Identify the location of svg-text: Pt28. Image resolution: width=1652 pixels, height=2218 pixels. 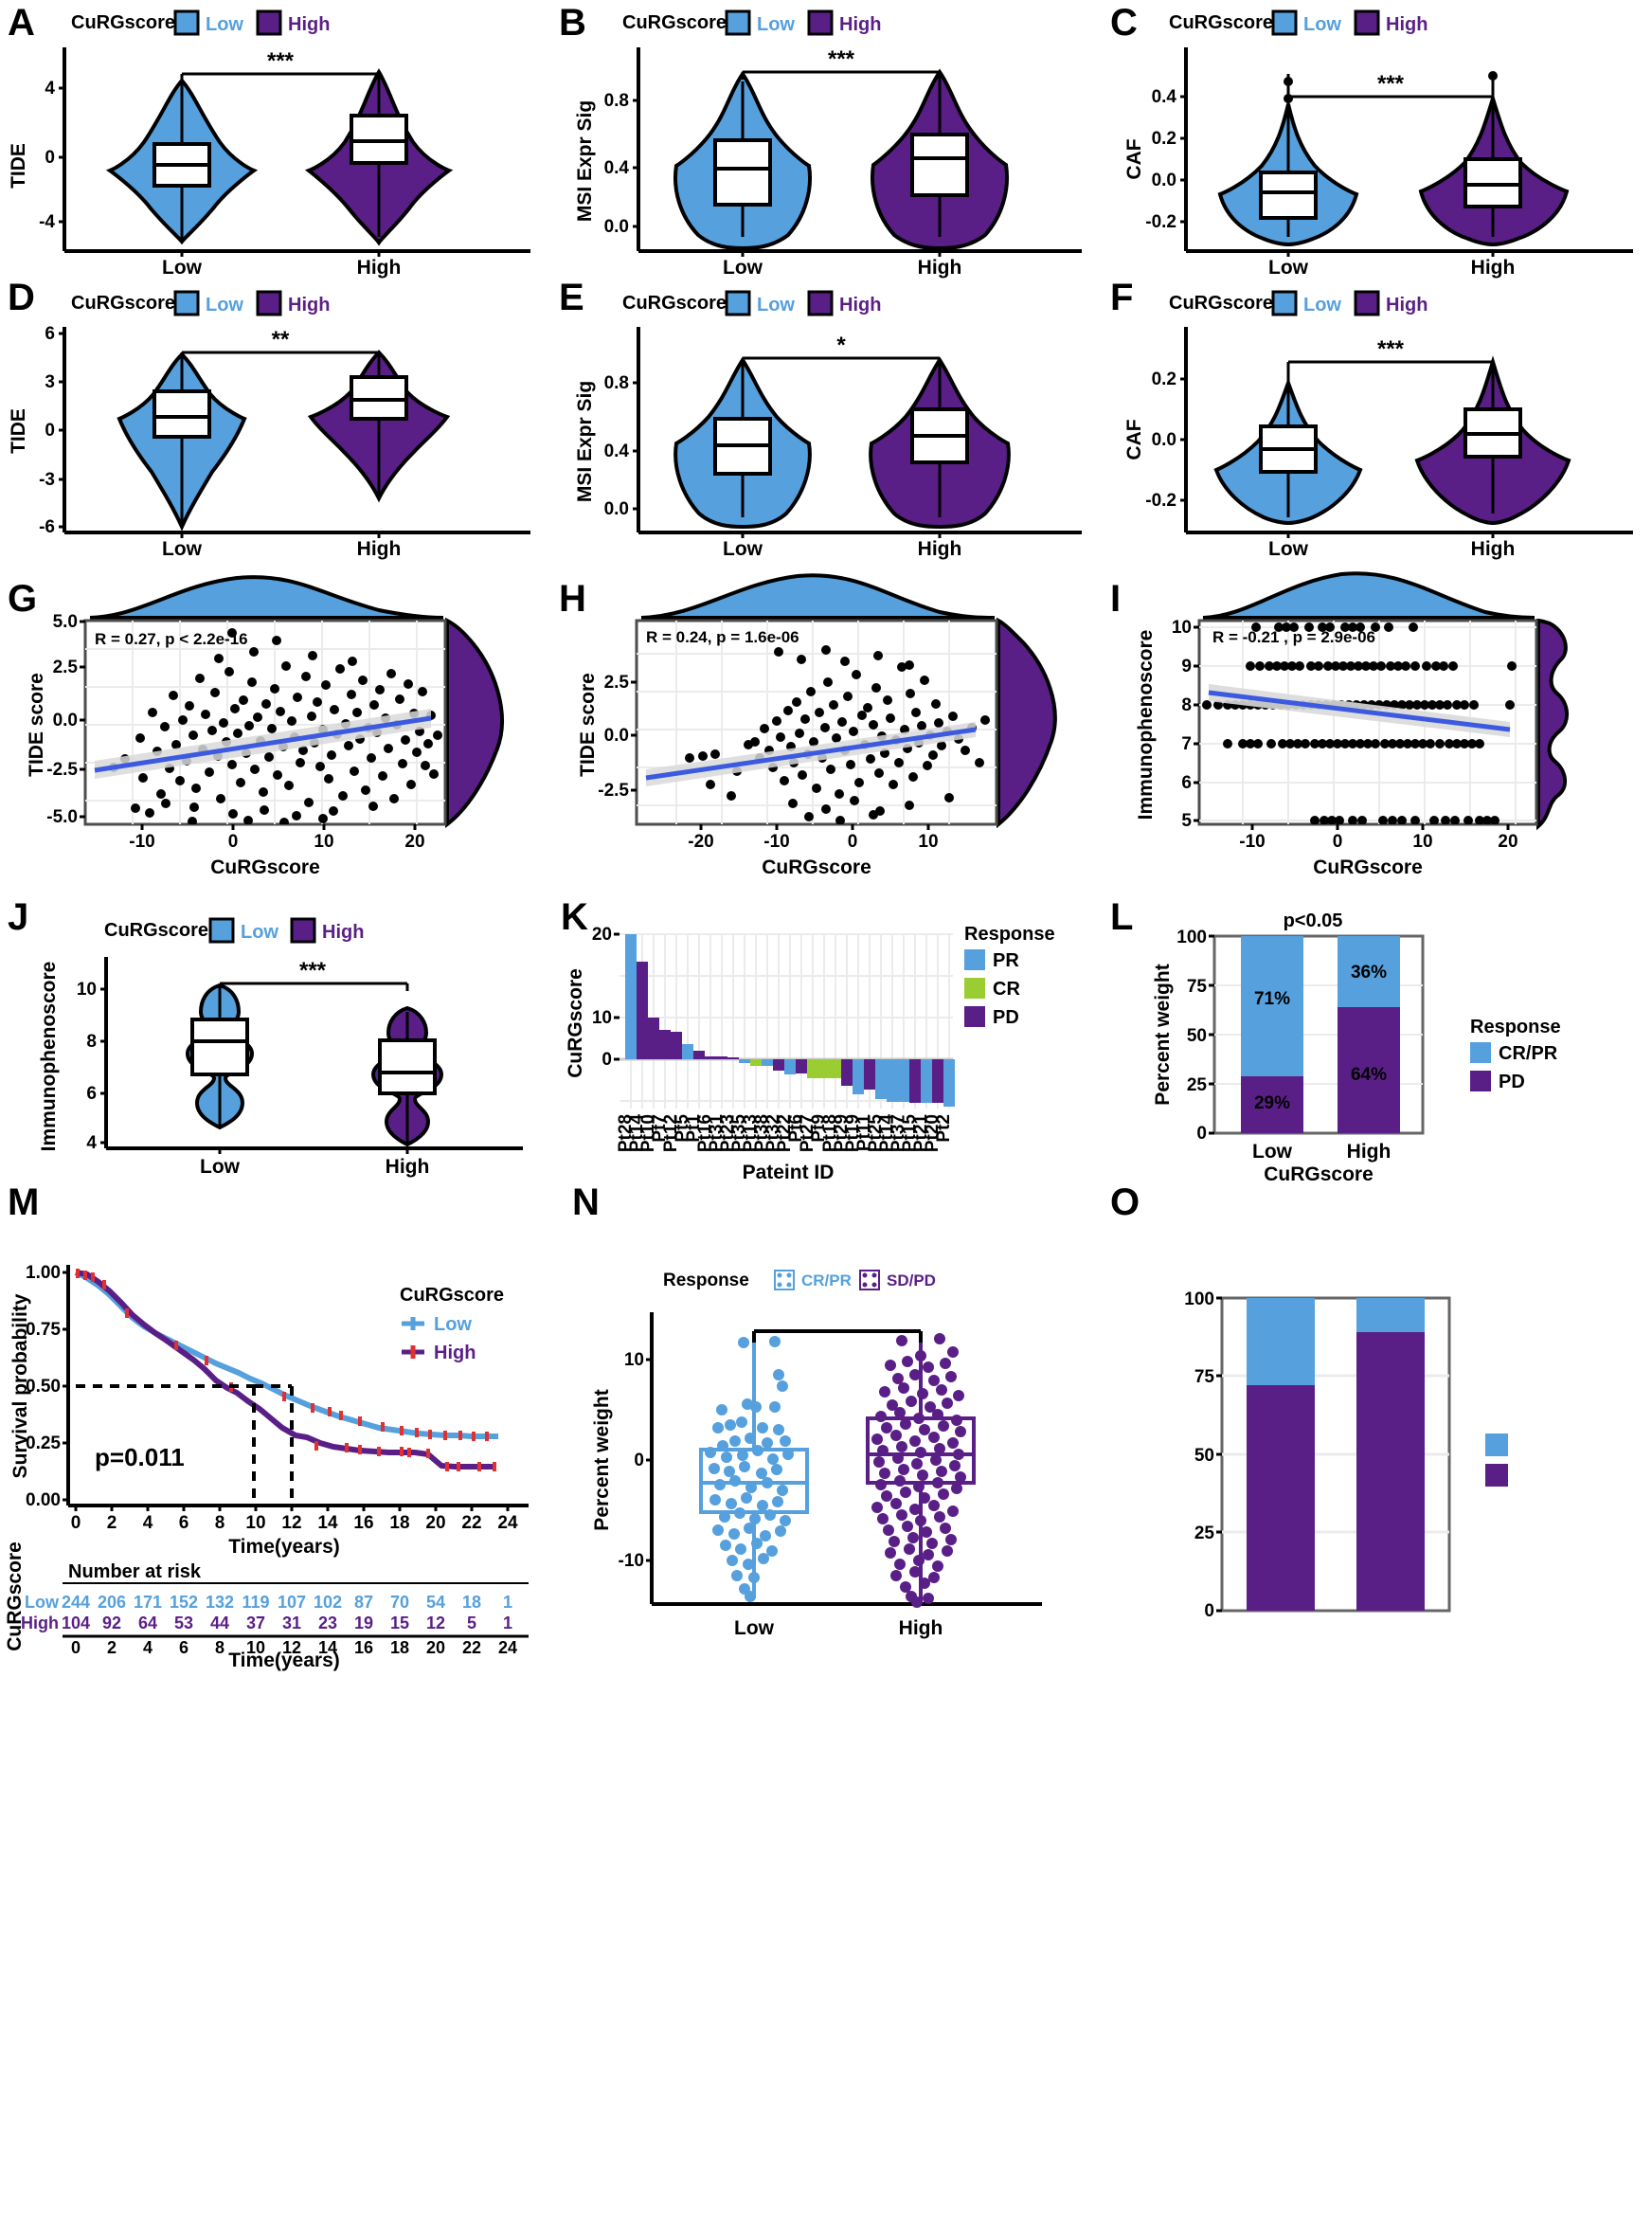
(626, 1133).